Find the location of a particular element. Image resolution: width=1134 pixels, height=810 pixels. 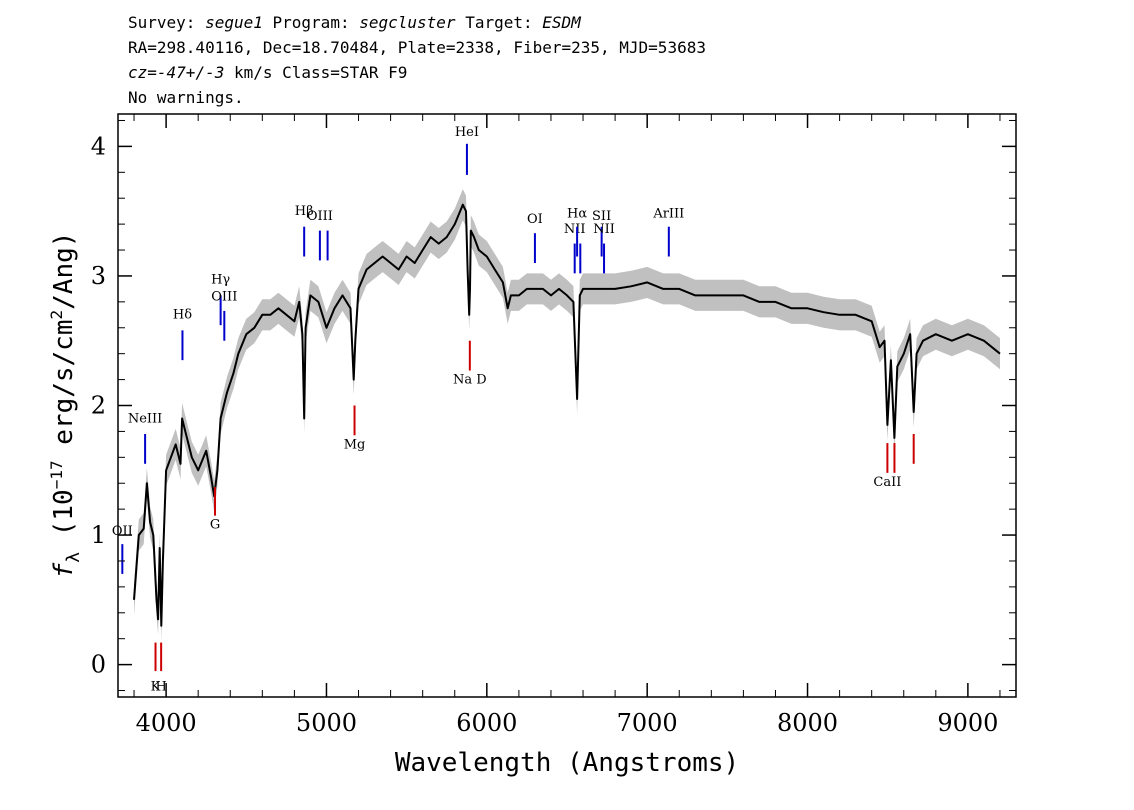

spectral-line-label: OI is located at coordinates (535, 219).